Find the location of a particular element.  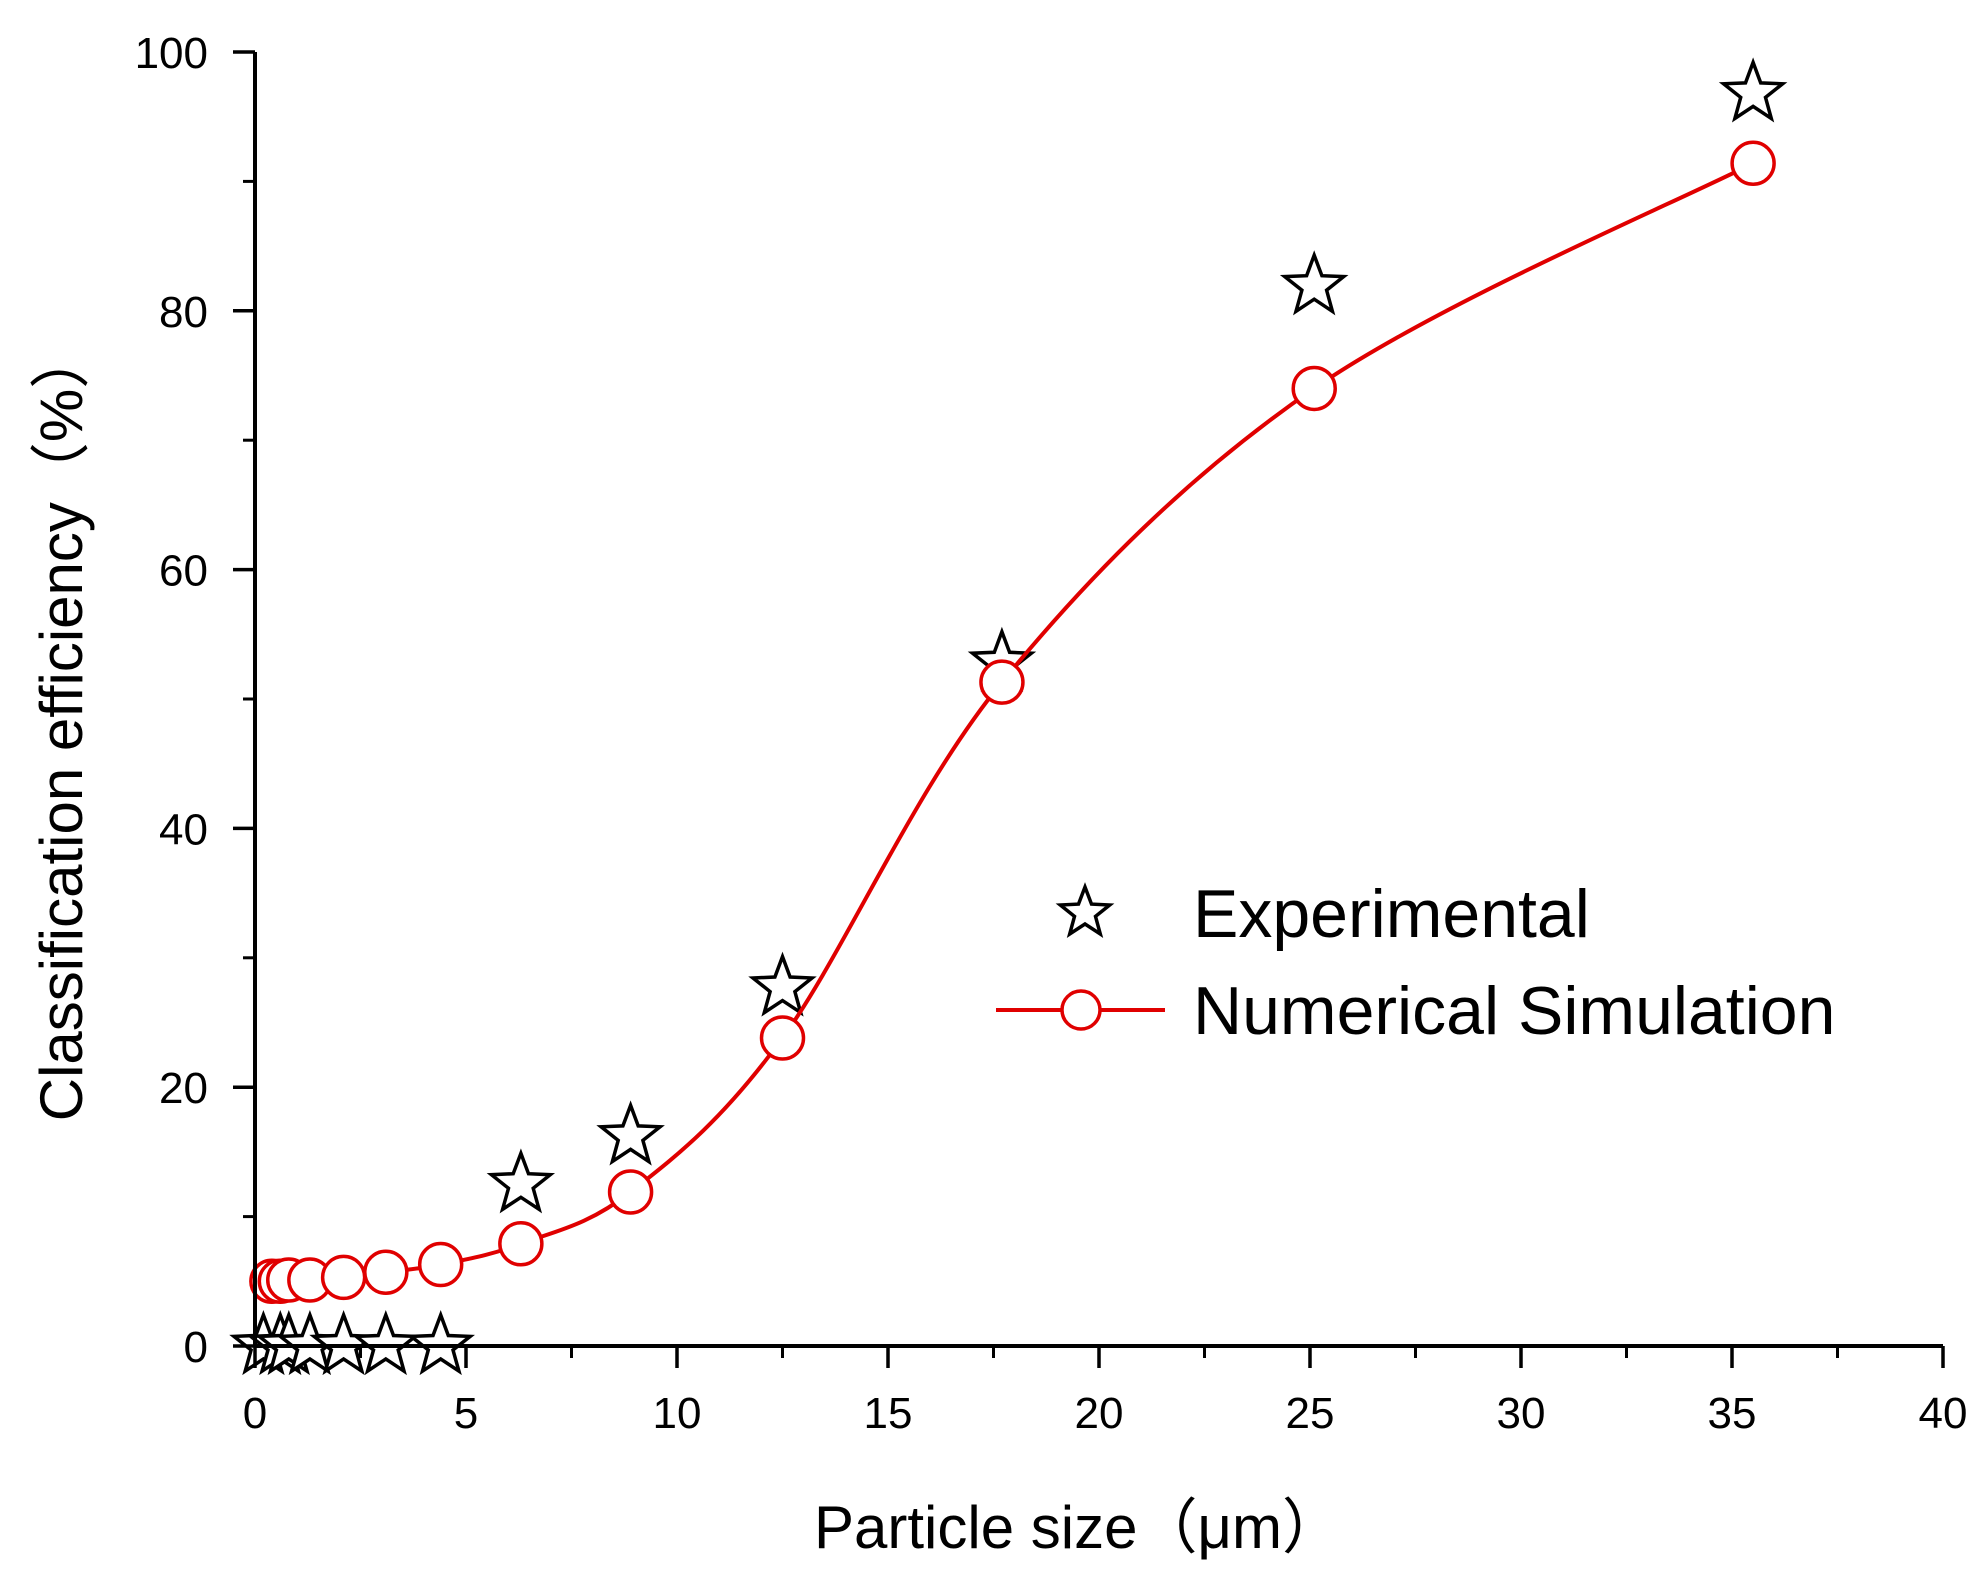

x-axis-title: Particle size（μm） is located at coordinates (1078, 1527).